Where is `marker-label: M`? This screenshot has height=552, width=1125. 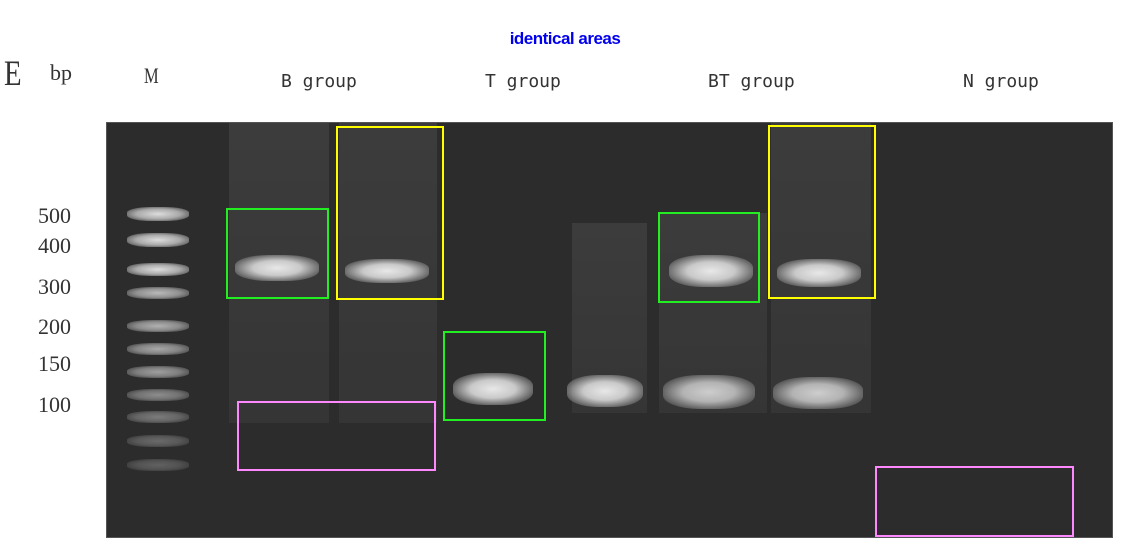
marker-label: M is located at coordinates (151, 75).